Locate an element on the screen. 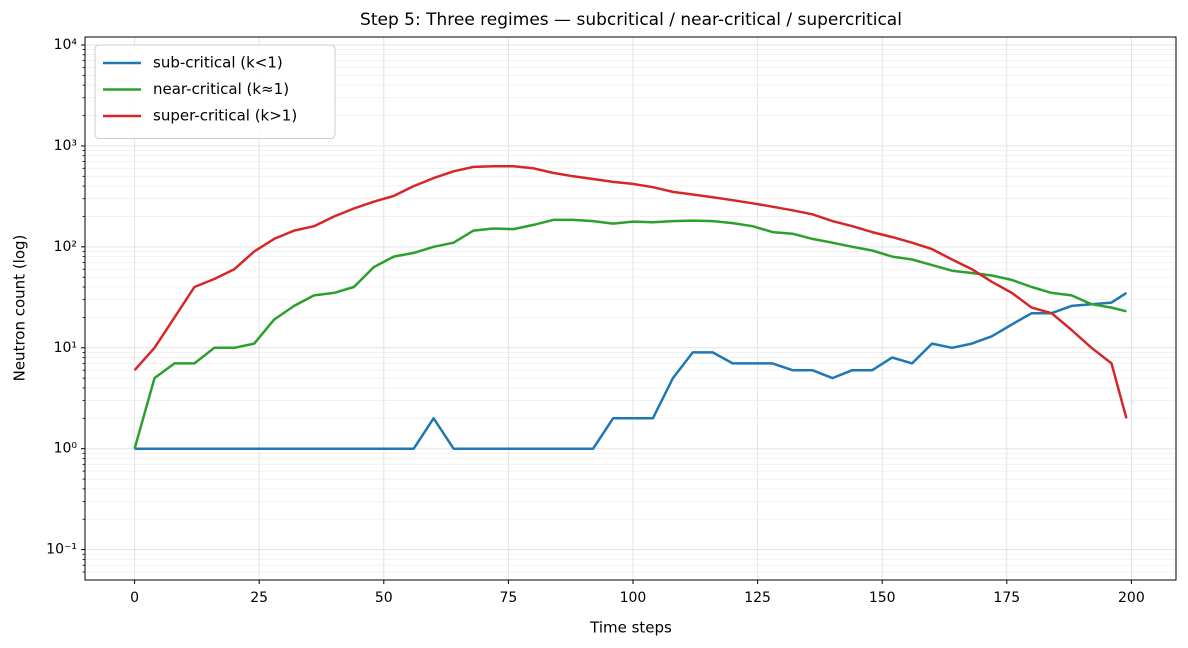  y-tick-label: 10⁻¹ is located at coordinates (61, 550).